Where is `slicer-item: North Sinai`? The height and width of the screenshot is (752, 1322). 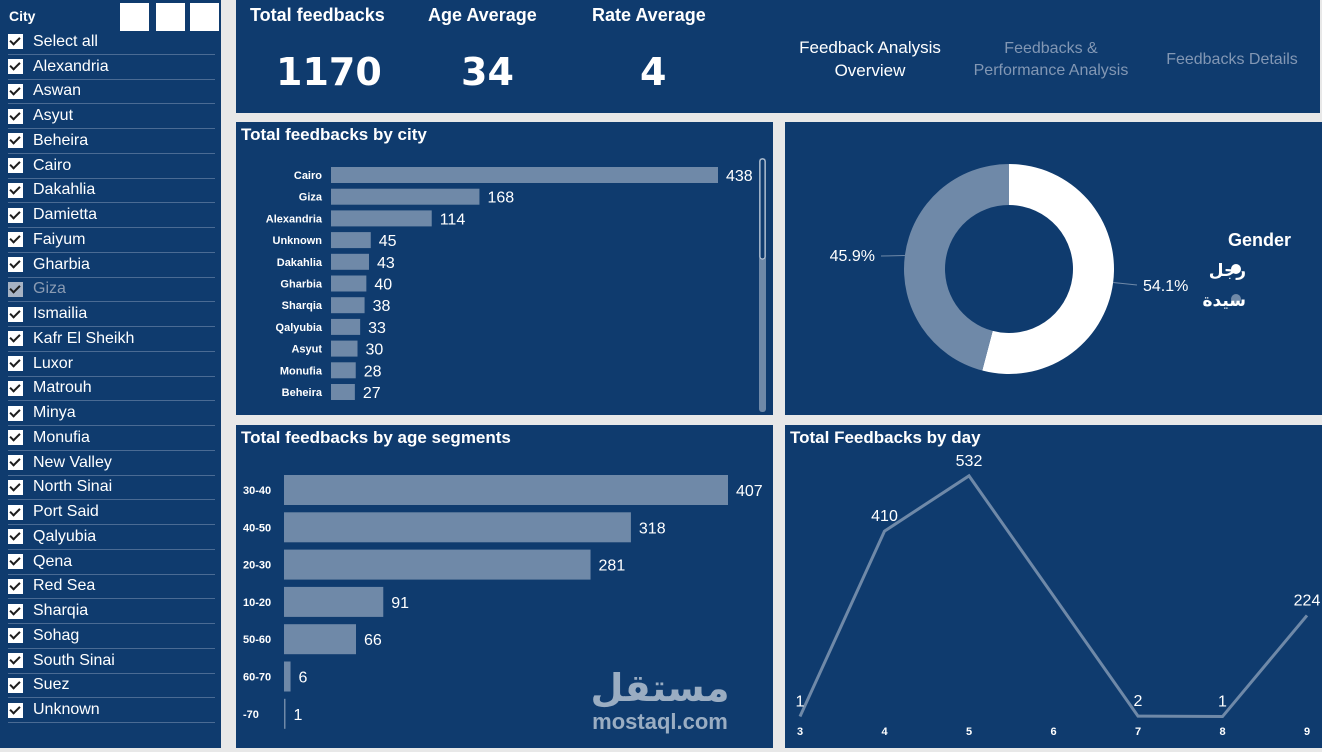
slicer-item: North Sinai is located at coordinates (111, 488).